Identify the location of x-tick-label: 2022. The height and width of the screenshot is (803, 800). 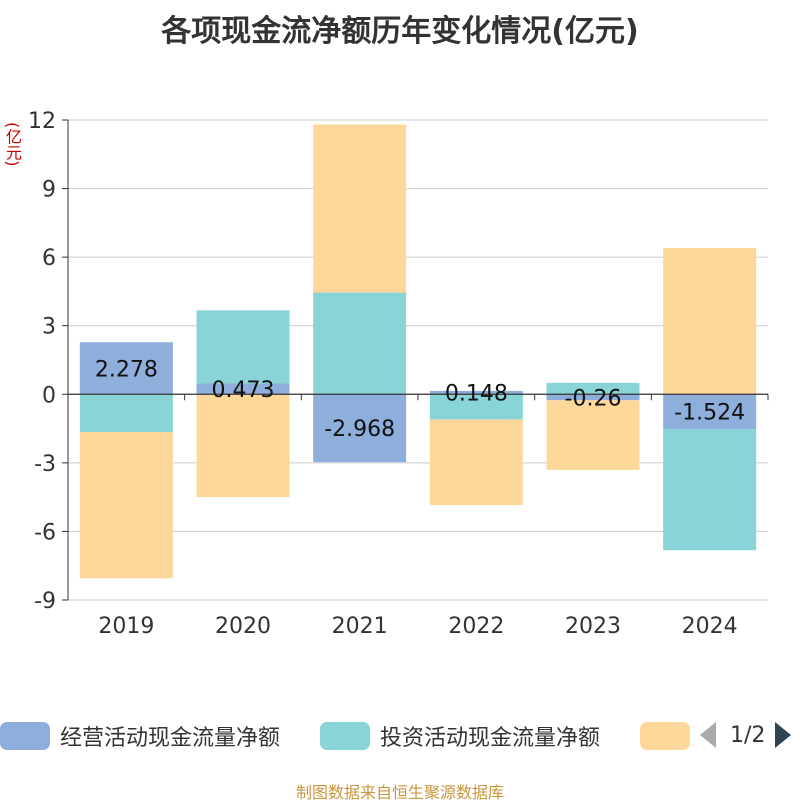
(476, 626).